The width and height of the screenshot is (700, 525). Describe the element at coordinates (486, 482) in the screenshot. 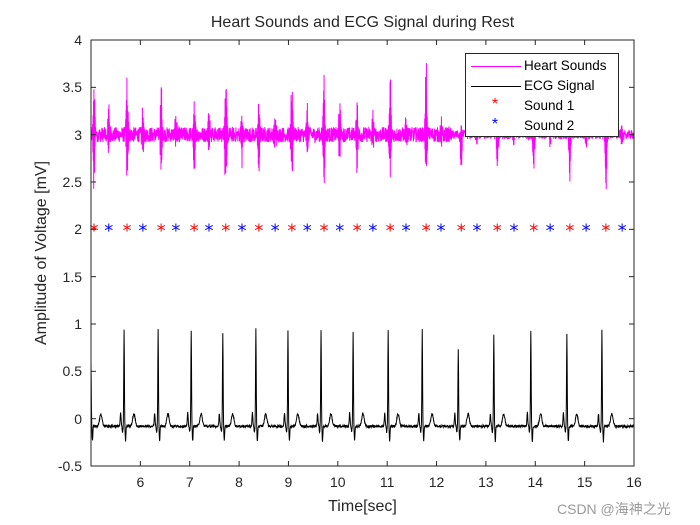

I see `x-tick-label: 13` at that location.